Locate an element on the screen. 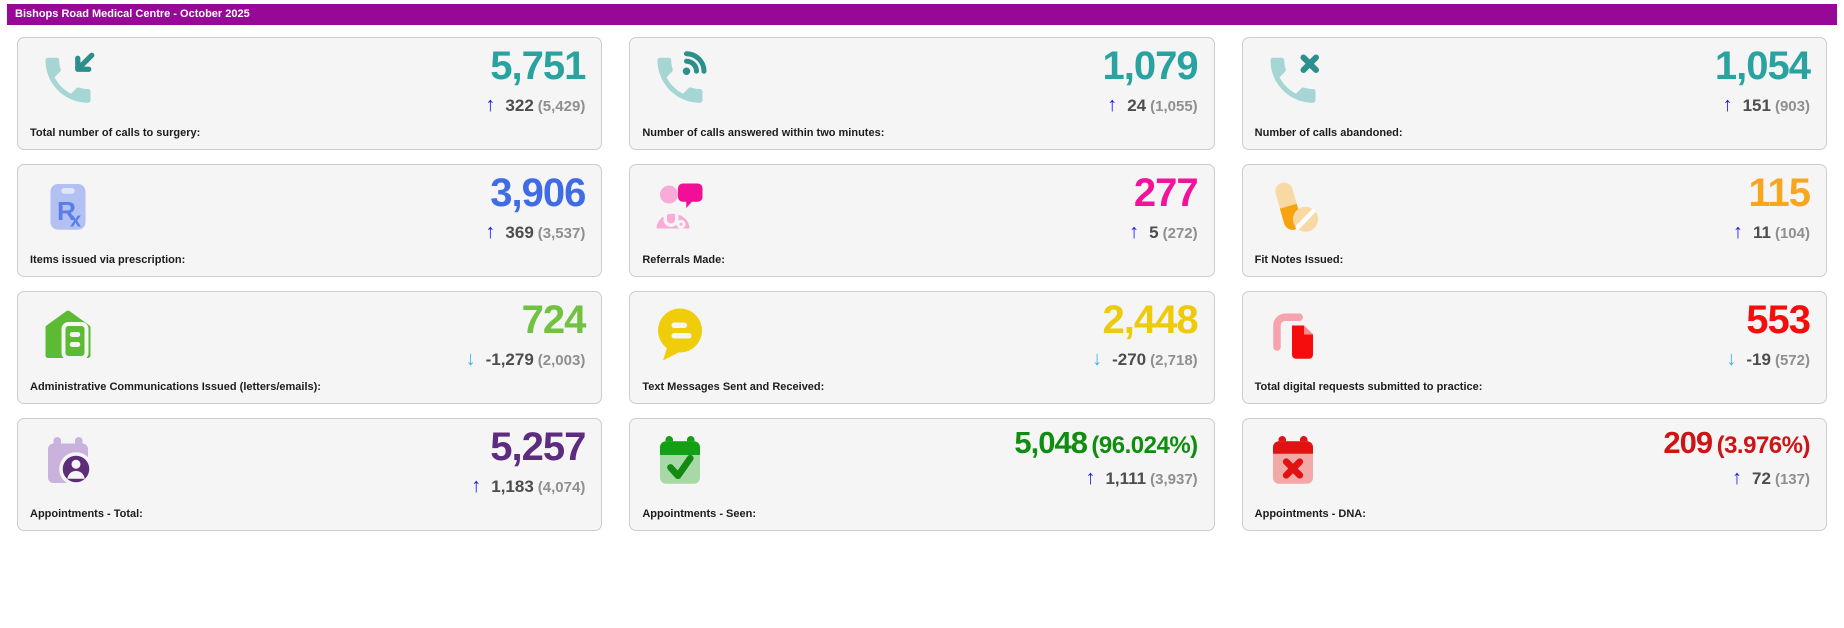 The width and height of the screenshot is (1844, 628). metric-value: 5,257 is located at coordinates (538, 447).